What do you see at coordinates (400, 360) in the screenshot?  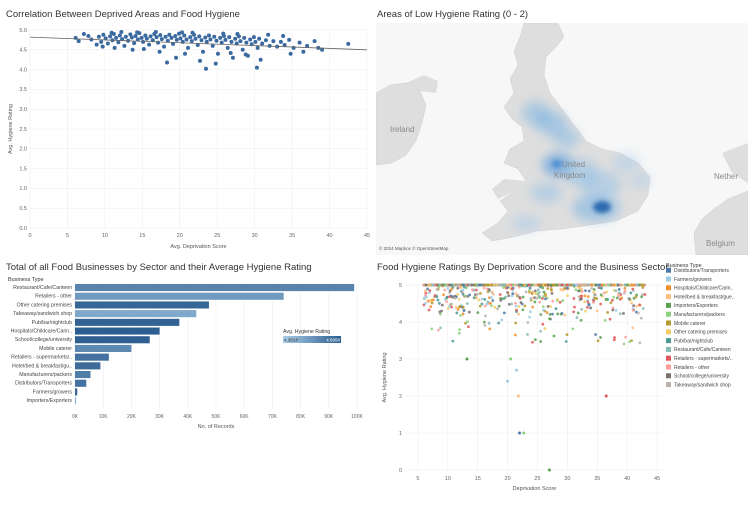 I see `y-tick-label: 3` at bounding box center [400, 360].